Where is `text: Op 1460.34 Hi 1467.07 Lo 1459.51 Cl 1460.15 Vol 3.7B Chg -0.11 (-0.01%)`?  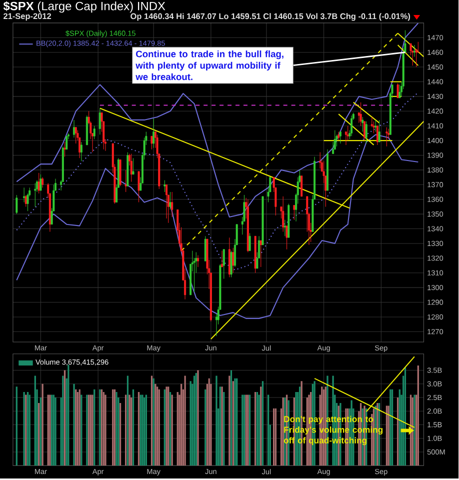 text: Op 1460.34 Hi 1467.07 Lo 1459.51 Cl 1460.15 Vol 3.7B Chg -0.11 (-0.01%) is located at coordinates (270, 17).